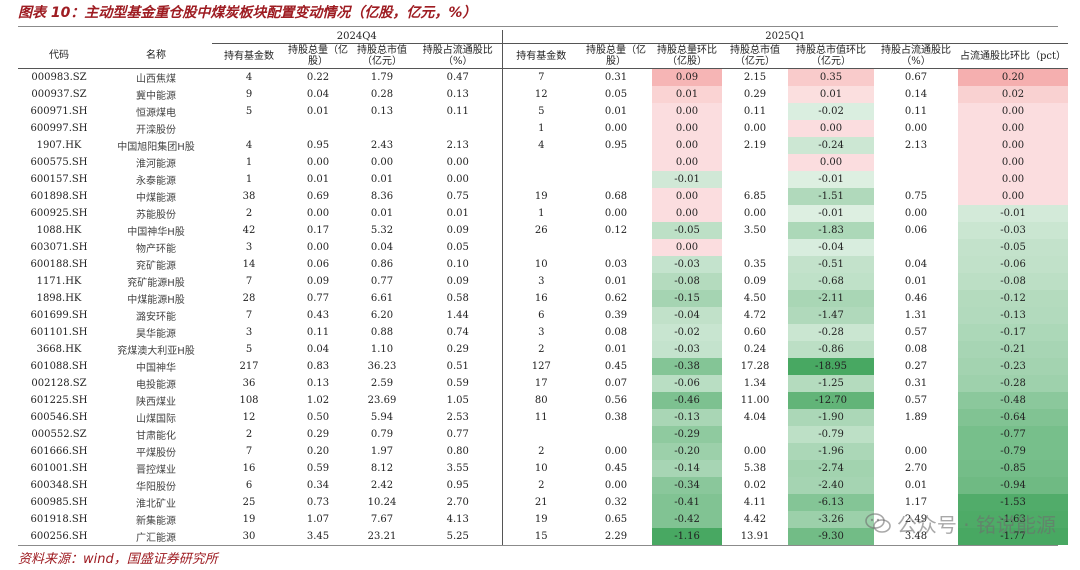 The image size is (1080, 570). Describe the element at coordinates (156, 283) in the screenshot. I see `stock-name: 兖矿能源H股` at that location.